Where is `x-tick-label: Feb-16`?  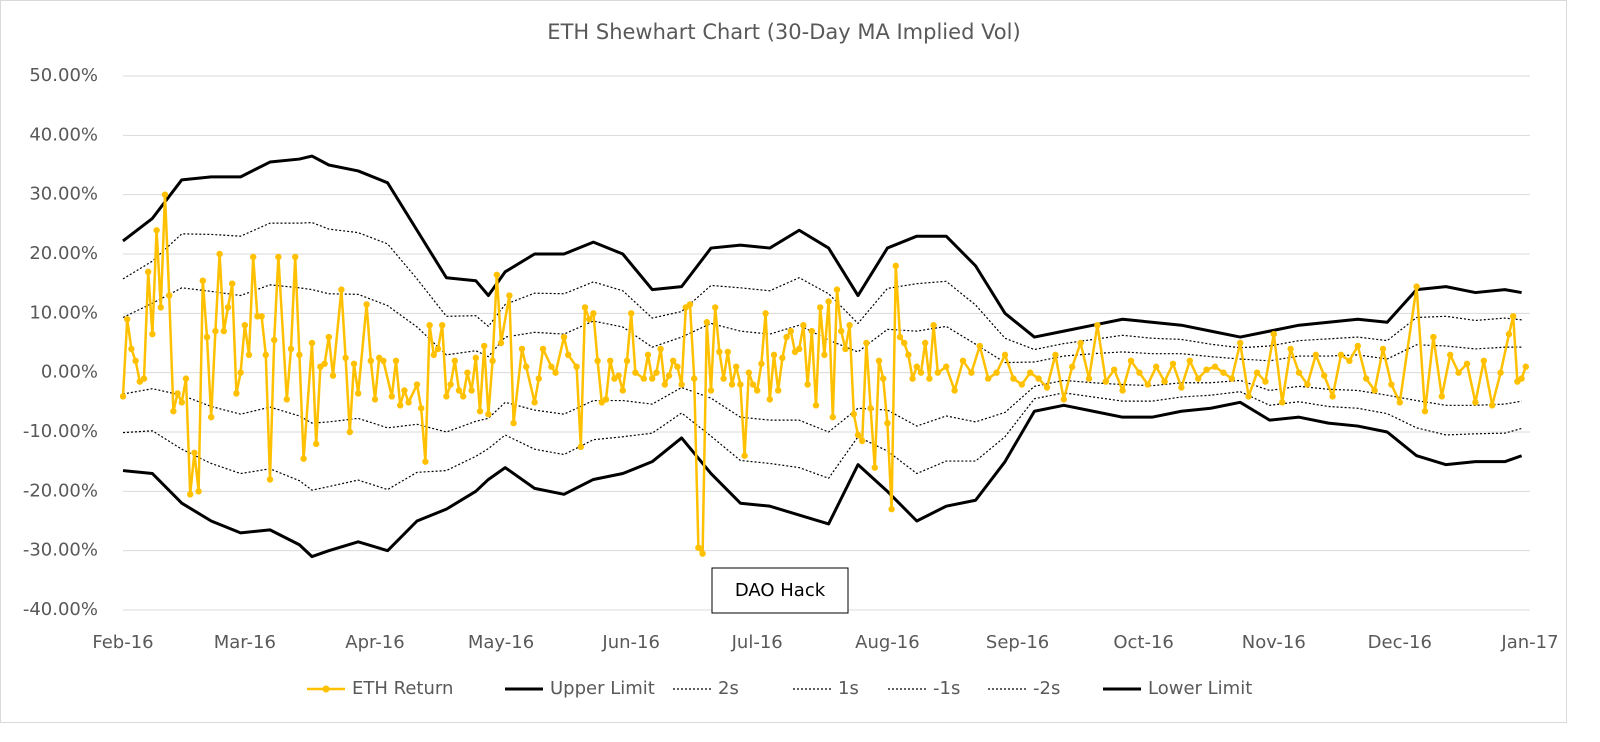 x-tick-label: Feb-16 is located at coordinates (122, 642).